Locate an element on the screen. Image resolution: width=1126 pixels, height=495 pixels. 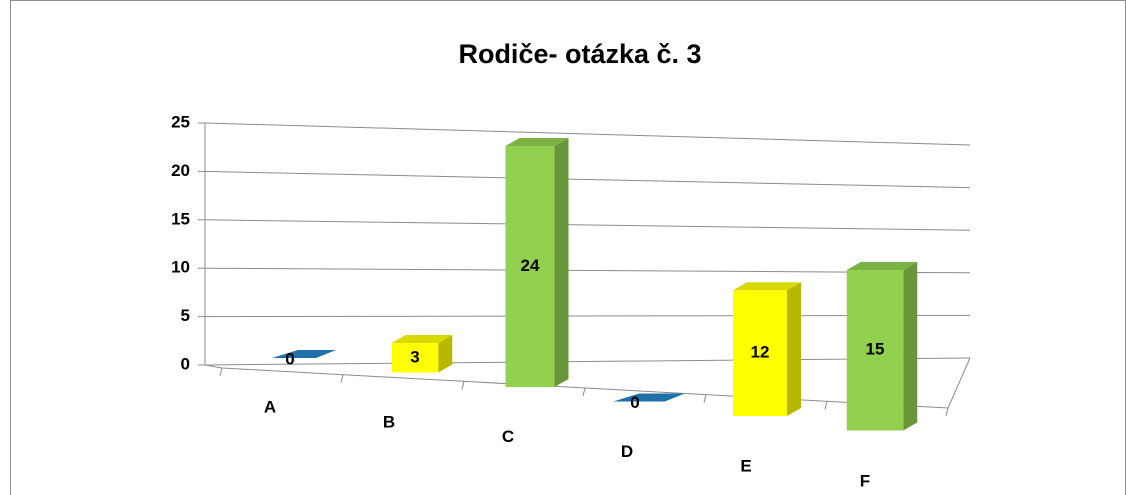
y-tick-label: 10 is located at coordinates (180, 267).